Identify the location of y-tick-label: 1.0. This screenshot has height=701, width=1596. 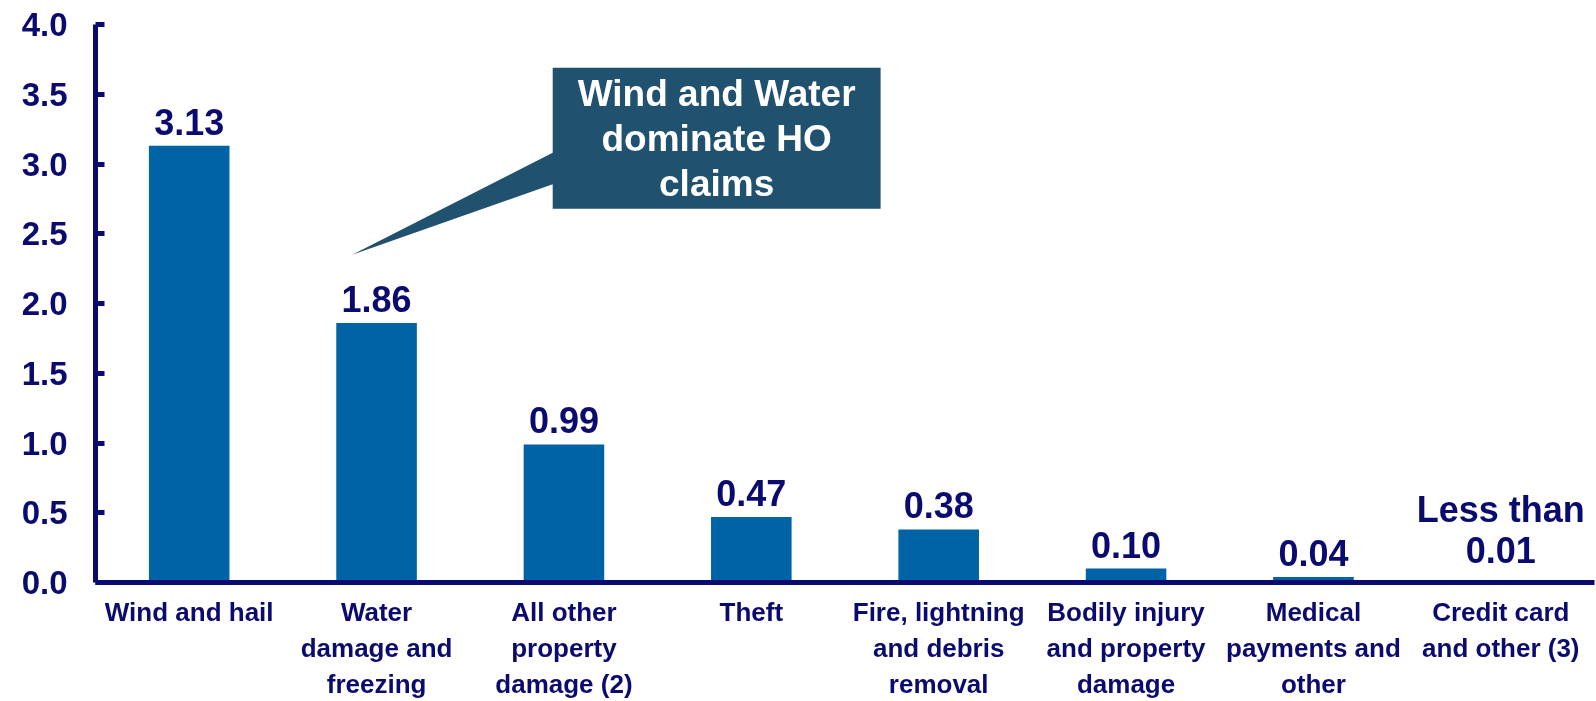
(44, 443).